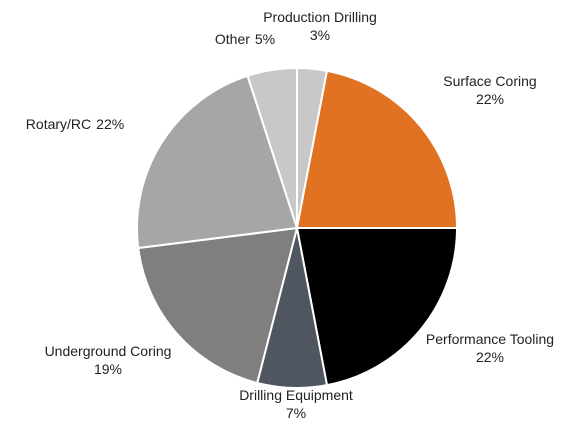  Describe the element at coordinates (296, 395) in the screenshot. I see `category-label: Drilling Equipment` at that location.